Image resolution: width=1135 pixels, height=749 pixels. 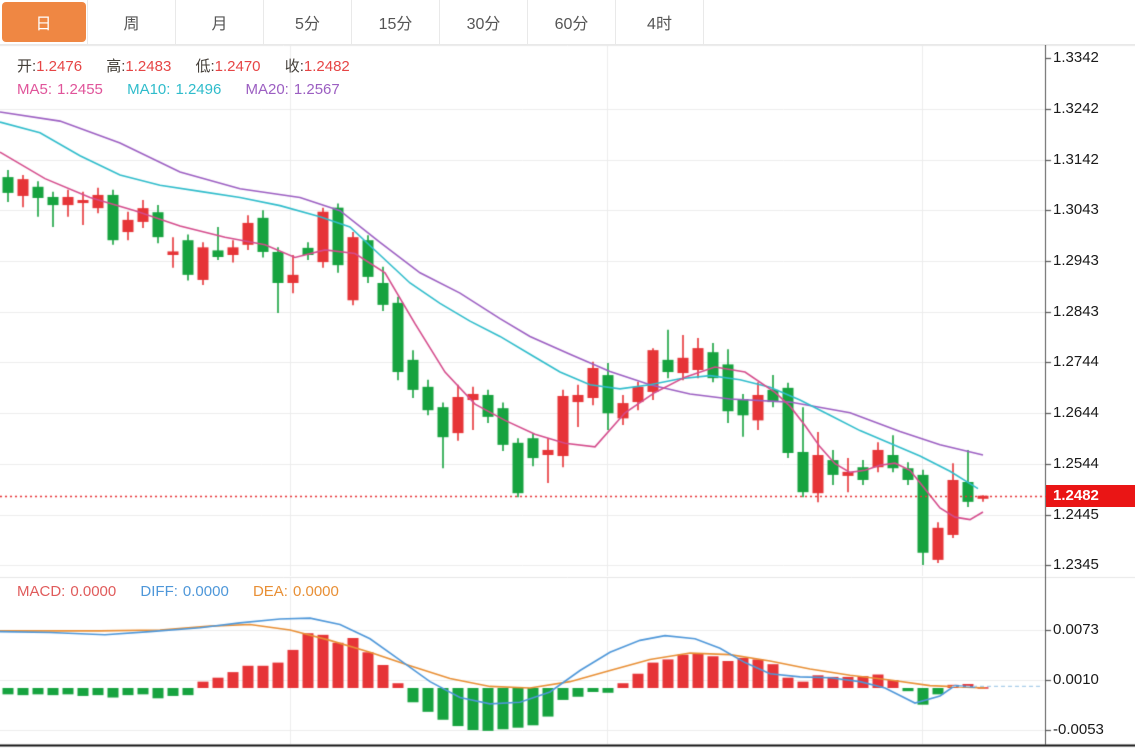 I want to click on close-value: 1.2482, so click(x=326, y=66).